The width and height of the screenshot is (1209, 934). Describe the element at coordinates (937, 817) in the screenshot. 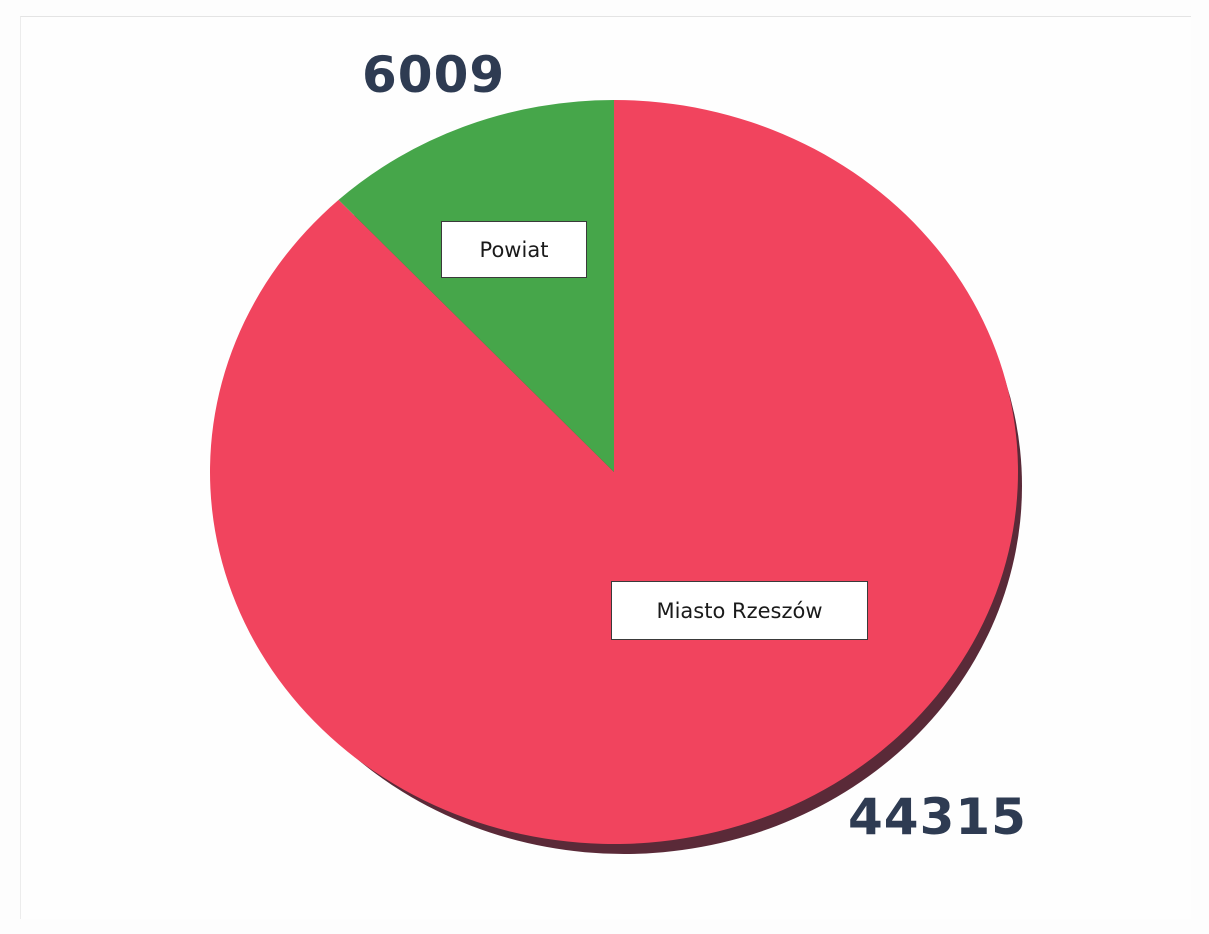

I see `value-label-miasto-rzeszow: 44315` at that location.